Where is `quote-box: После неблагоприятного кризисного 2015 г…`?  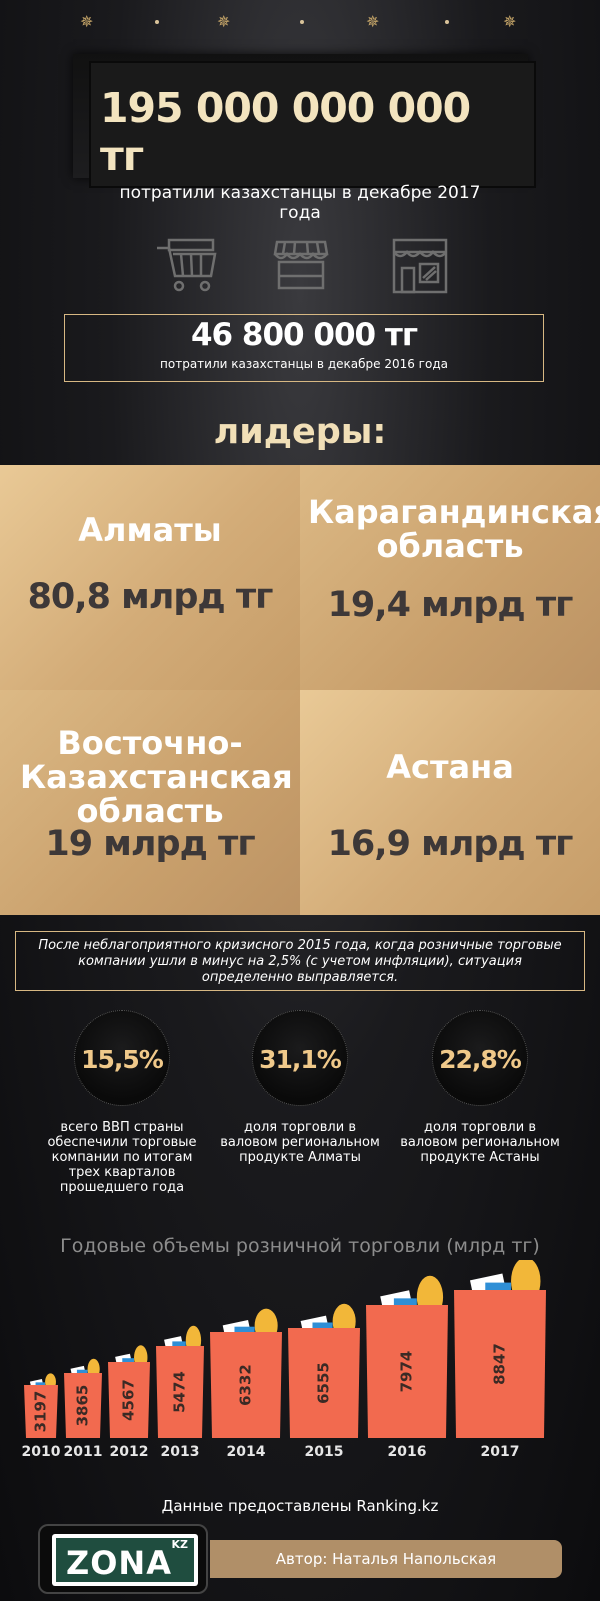
quote-box: После неблагоприятного кризисного 2015 г… is located at coordinates (300, 961).